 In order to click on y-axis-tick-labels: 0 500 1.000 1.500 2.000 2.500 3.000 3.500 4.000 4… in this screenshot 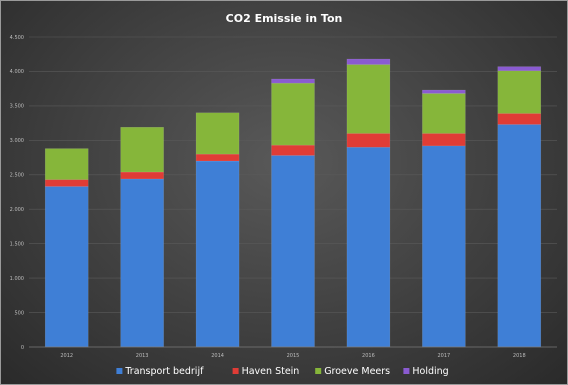, I will do `click(17, 193)`.